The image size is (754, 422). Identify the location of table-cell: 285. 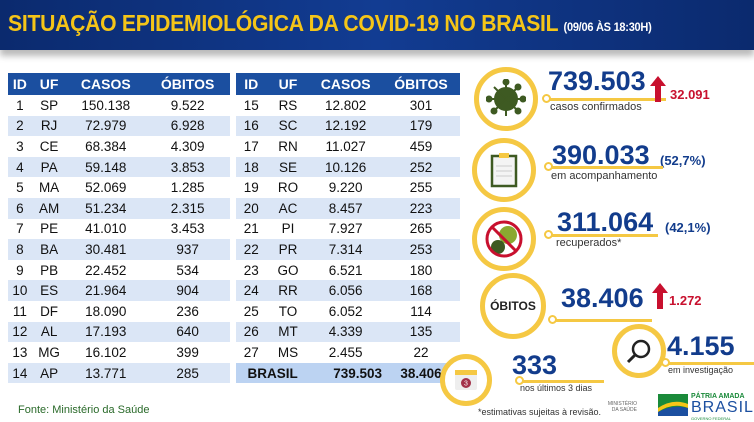
(187, 373).